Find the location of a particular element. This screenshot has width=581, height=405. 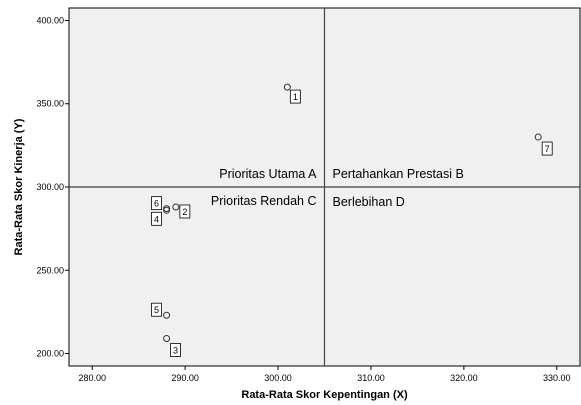

data-point: 6 is located at coordinates (161, 204).